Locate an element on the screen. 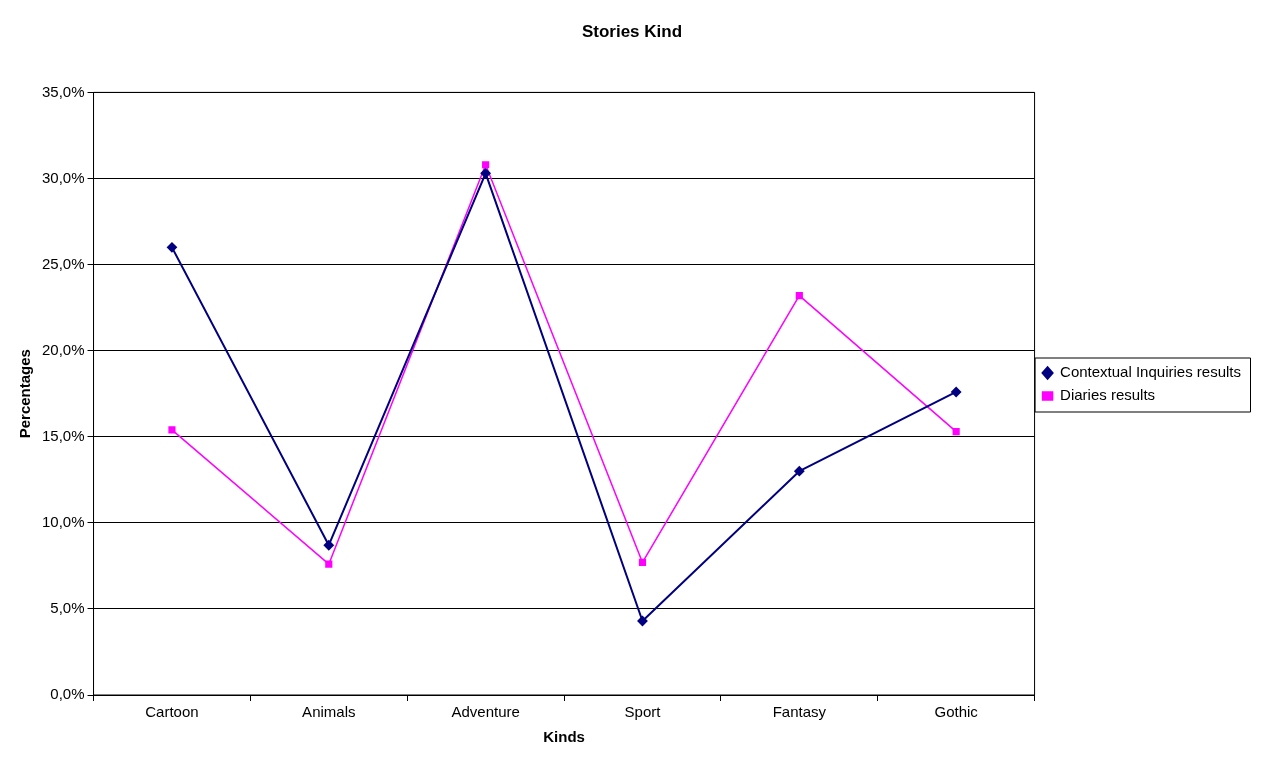  x-tick-label: Adventure is located at coordinates (485, 712).